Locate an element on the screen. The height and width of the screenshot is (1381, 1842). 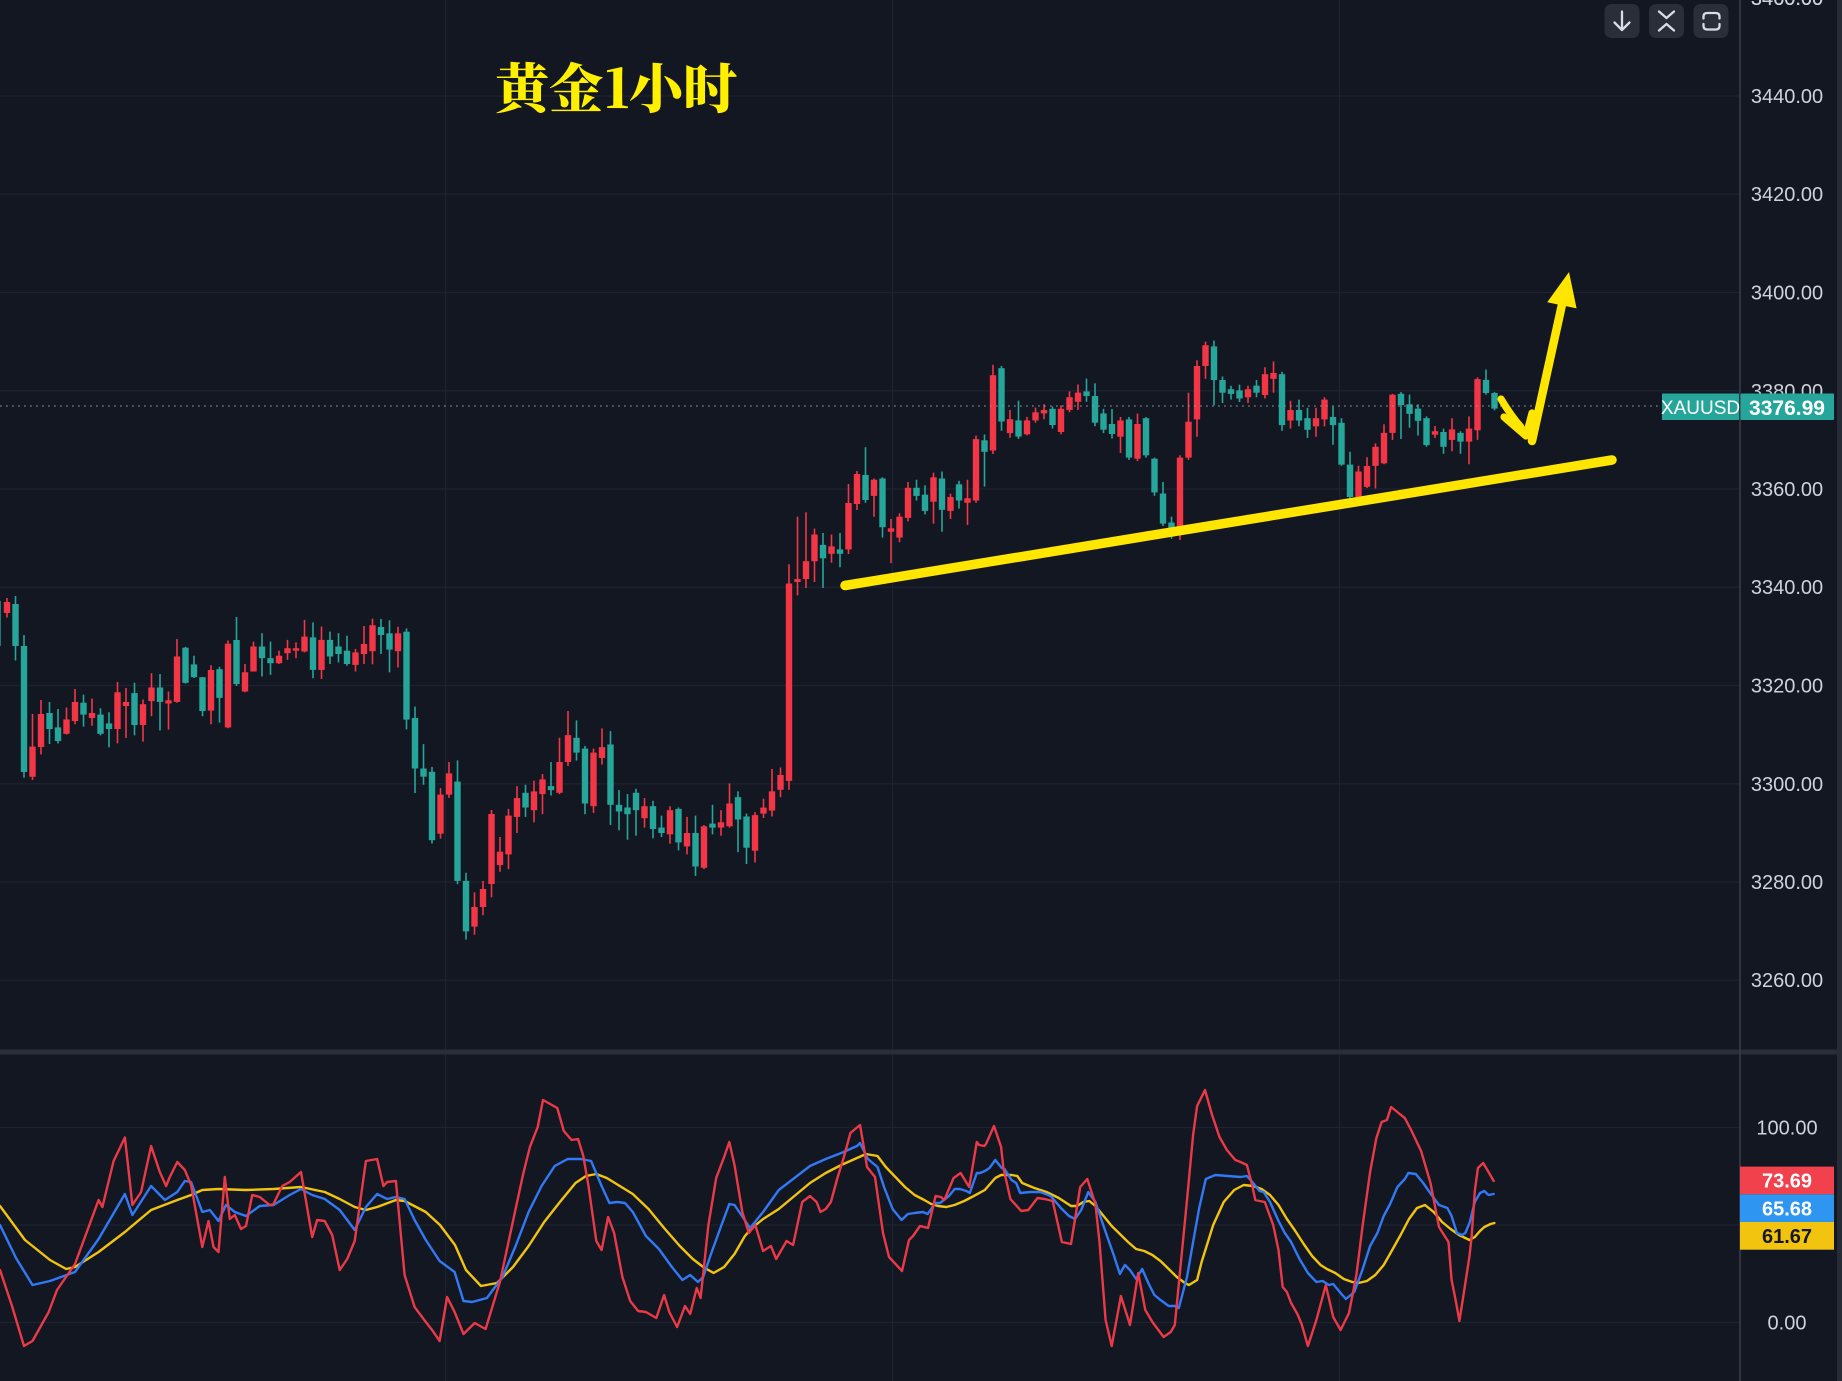
svg-text: 3260.00 is located at coordinates (1787, 981).